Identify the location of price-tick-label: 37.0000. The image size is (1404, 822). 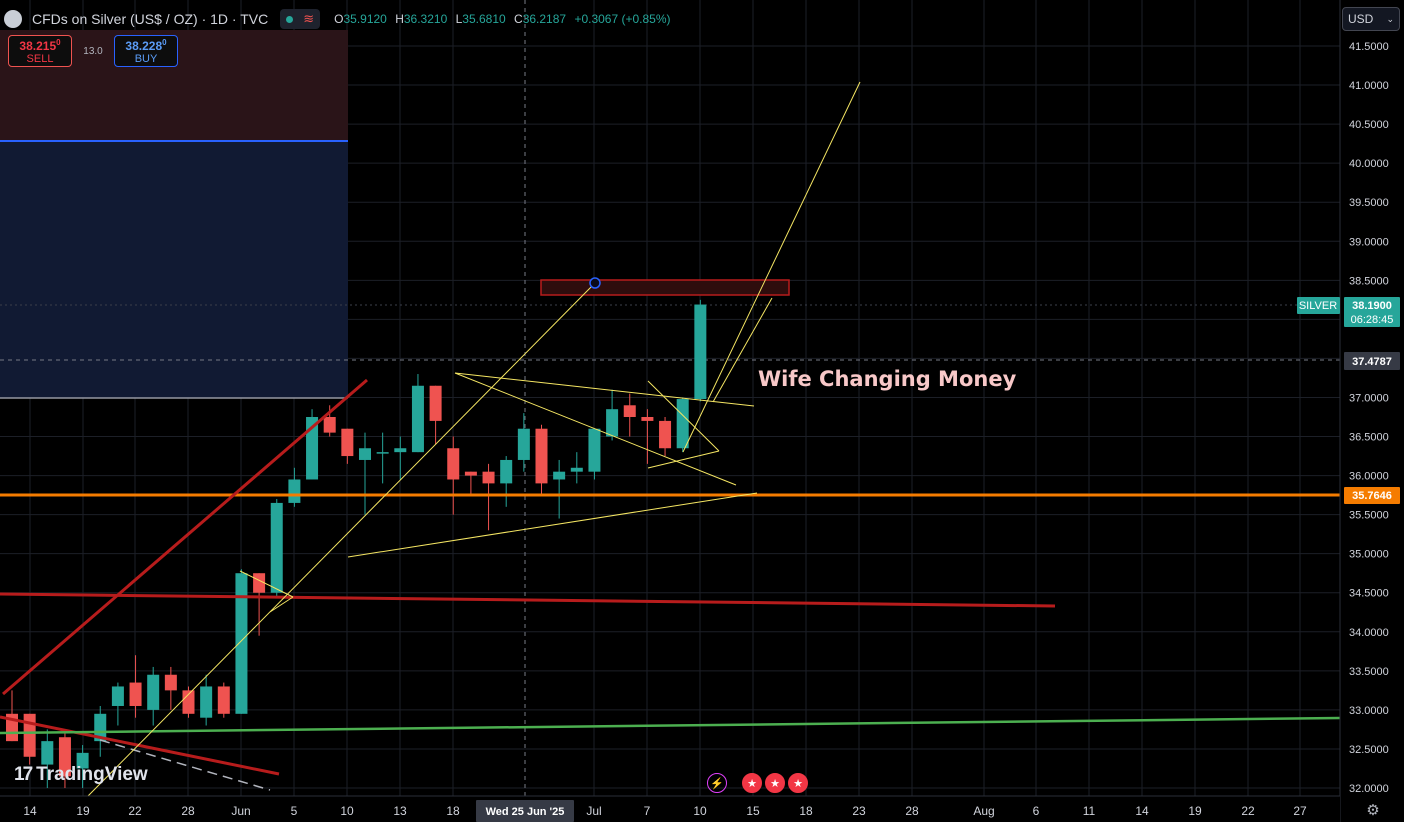
(1369, 398).